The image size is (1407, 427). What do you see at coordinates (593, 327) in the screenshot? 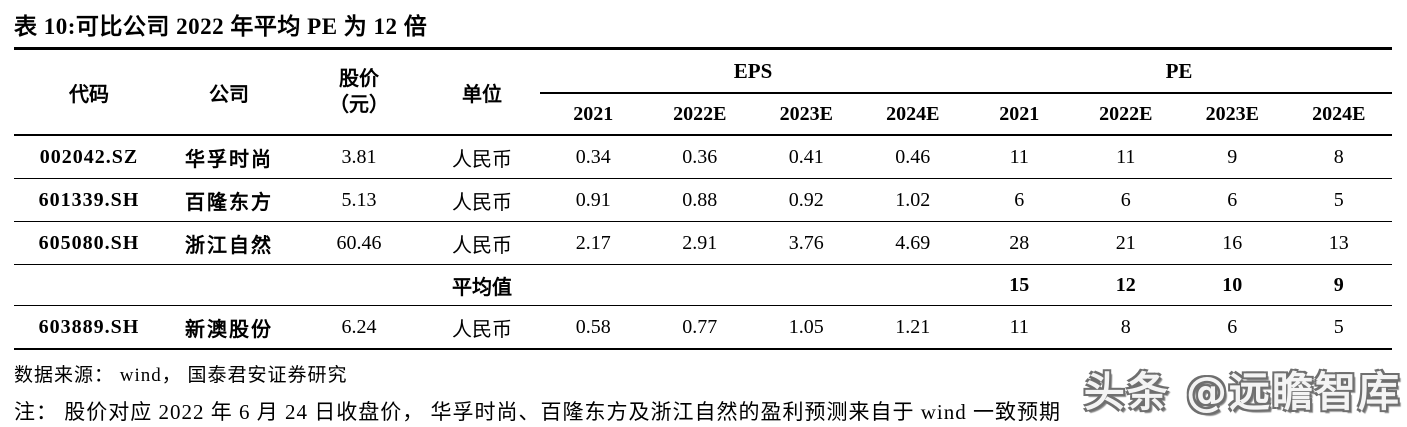
I see `cell-eps-2021: 0.58` at bounding box center [593, 327].